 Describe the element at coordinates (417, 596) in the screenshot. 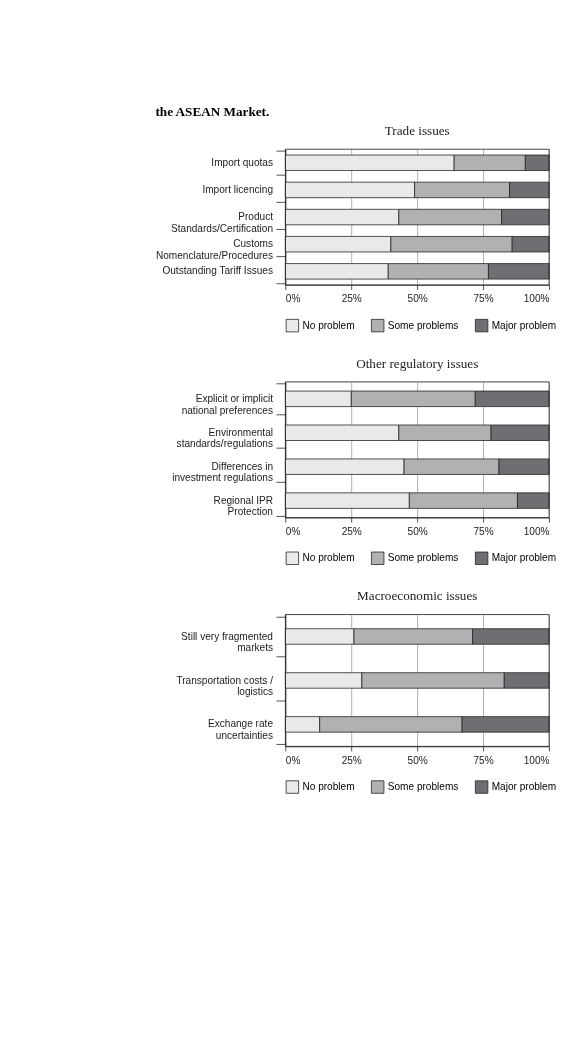

I see `chart-title: Macroeconomic issues` at that location.